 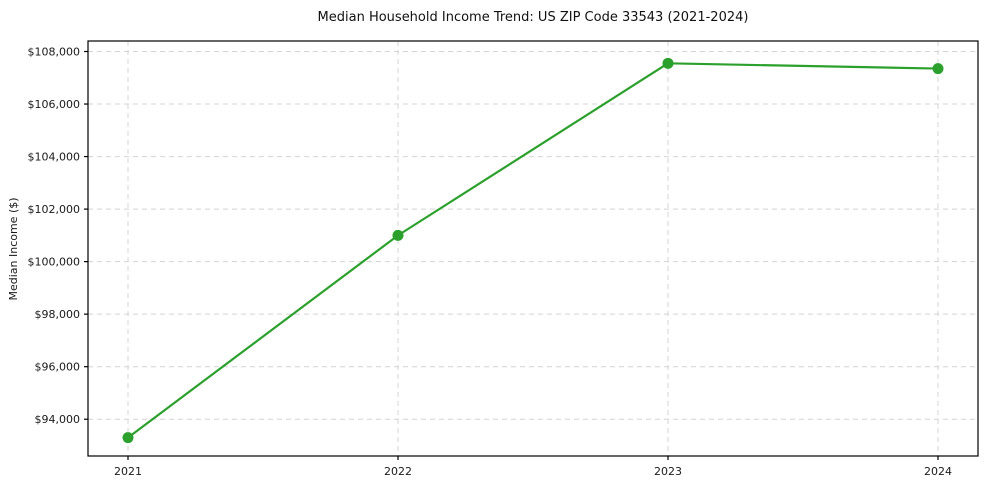 I want to click on x-tick-label: 2021, so click(x=128, y=471).